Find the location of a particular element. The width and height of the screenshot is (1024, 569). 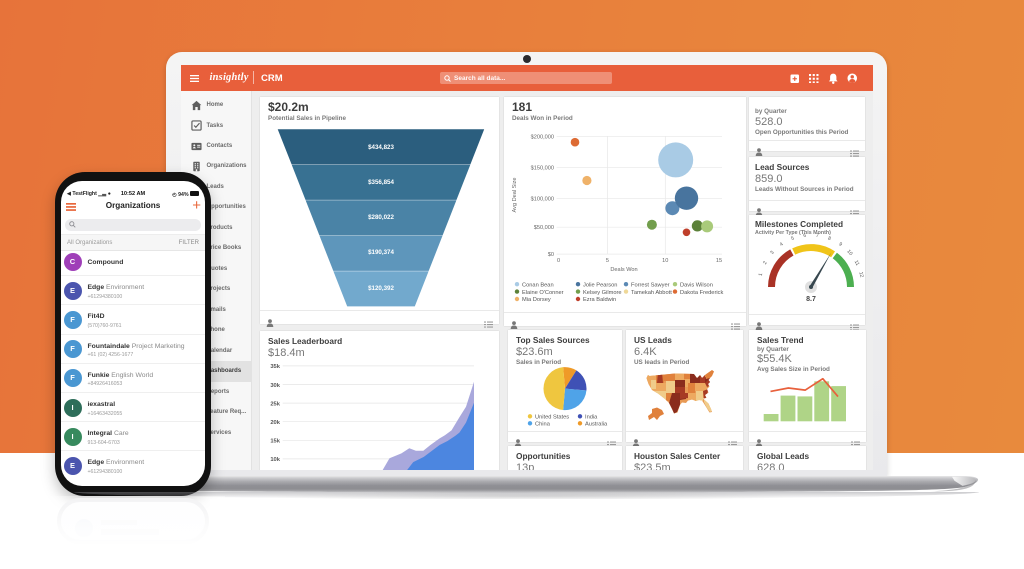

svg-text: 9 is located at coordinates (840, 244).